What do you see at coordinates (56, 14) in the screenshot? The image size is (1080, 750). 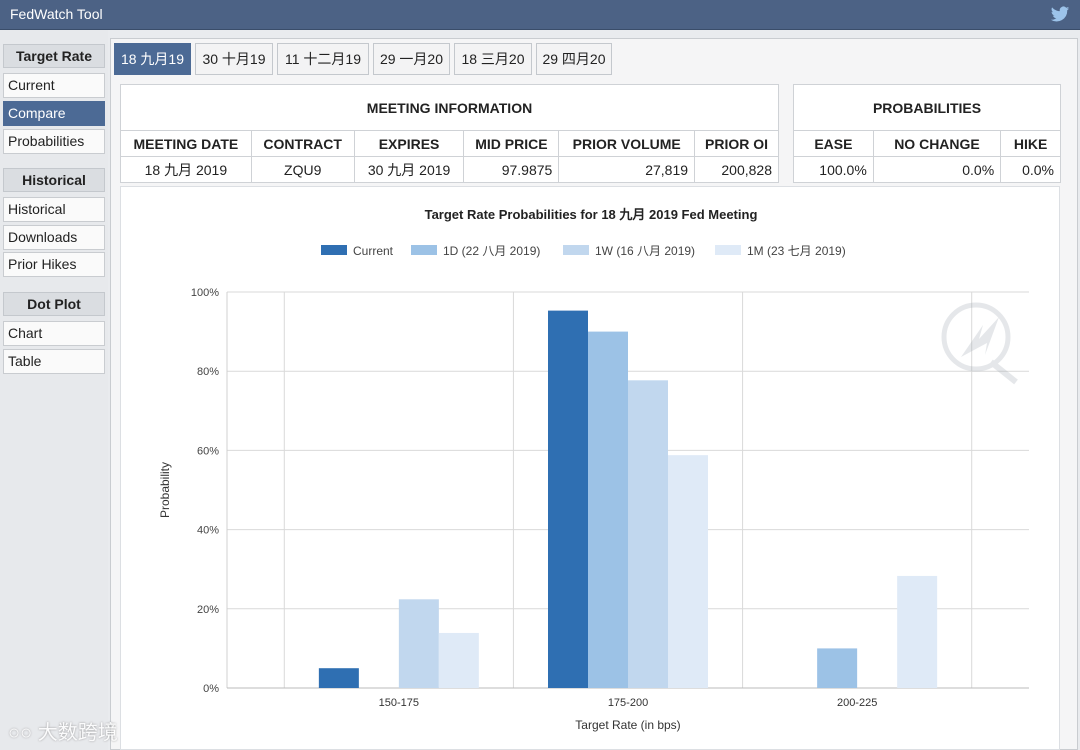 I see `app-title: FedWatch Tool` at bounding box center [56, 14].